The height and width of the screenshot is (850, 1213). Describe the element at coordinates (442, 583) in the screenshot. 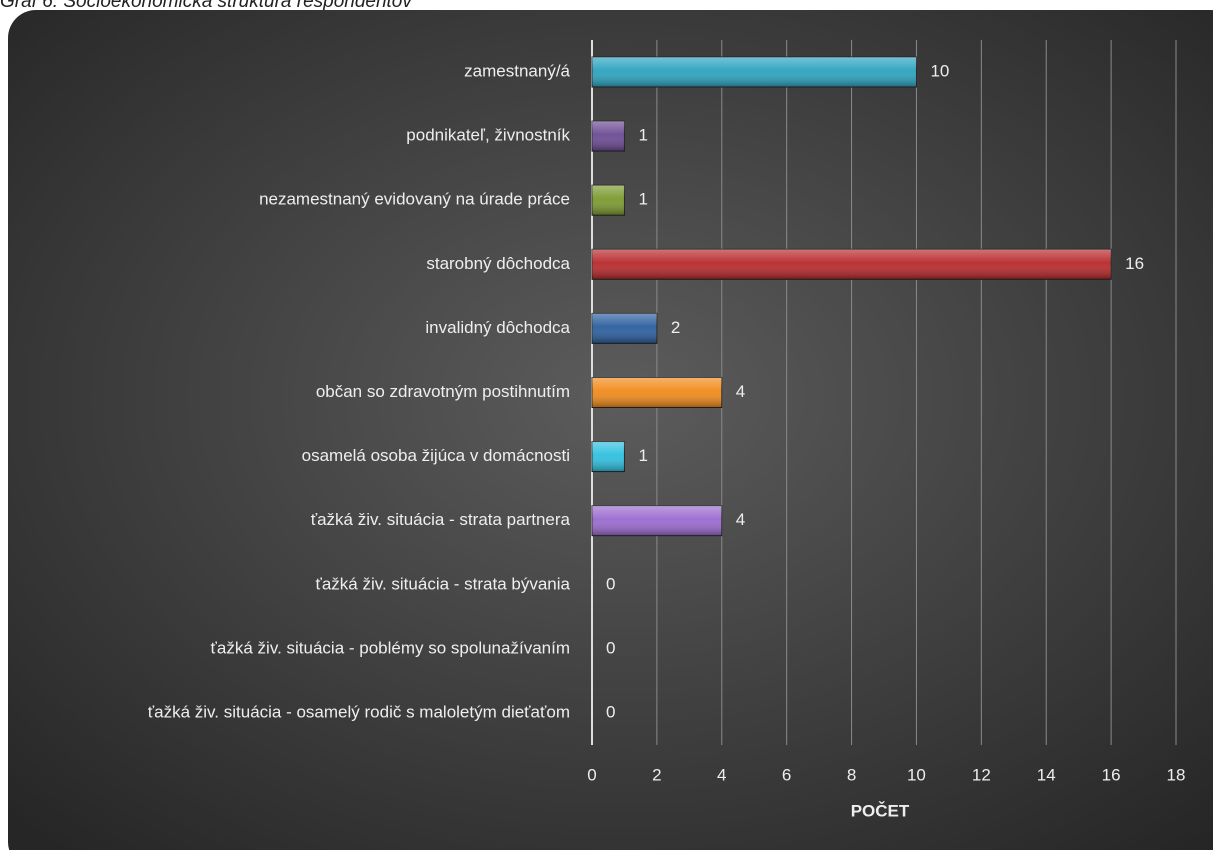

I see `y-tick-label: ťažká živ. situácia - strata bývania` at that location.